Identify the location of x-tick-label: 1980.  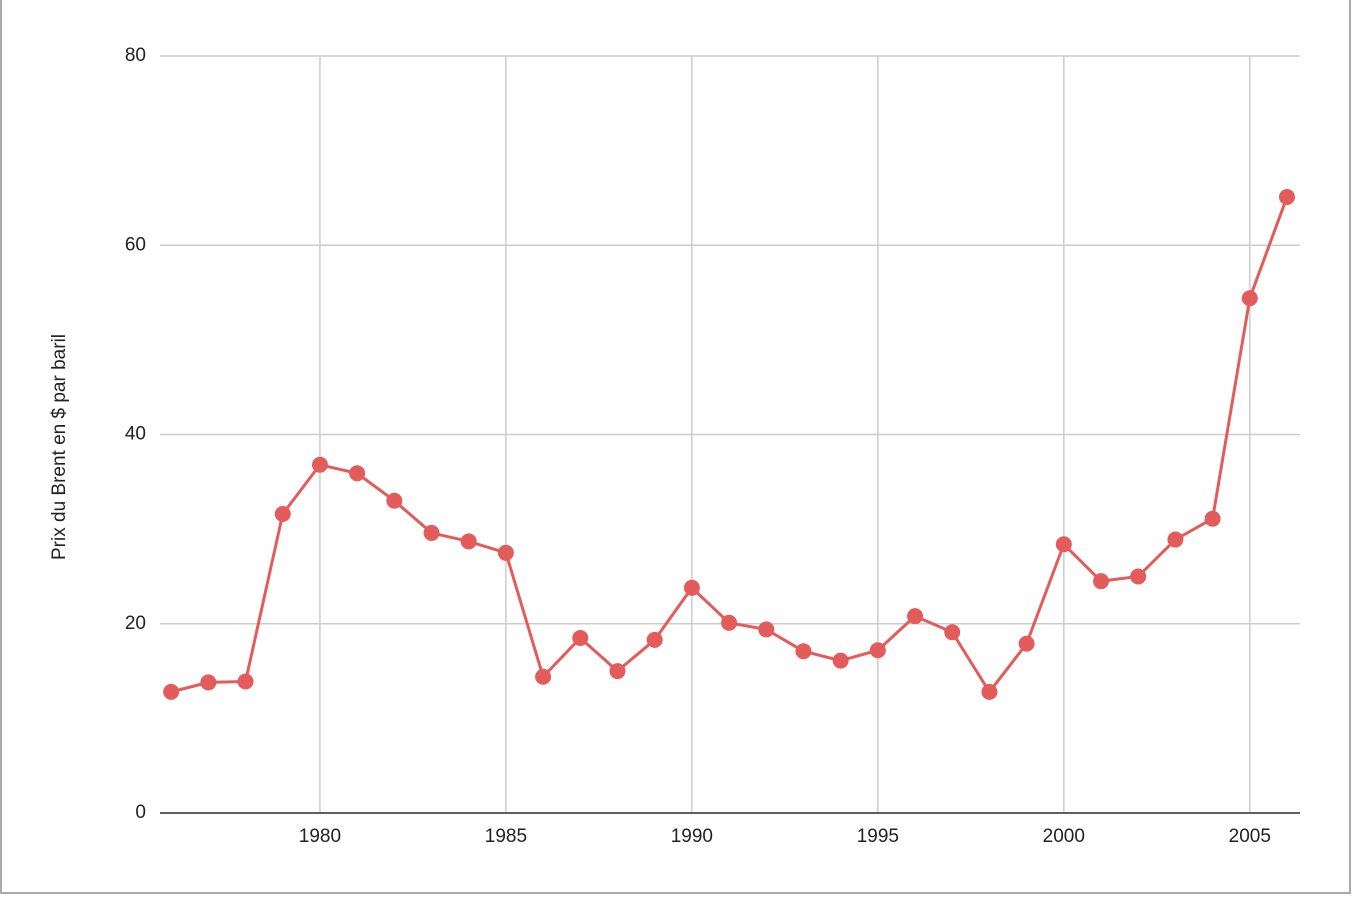
(320, 836).